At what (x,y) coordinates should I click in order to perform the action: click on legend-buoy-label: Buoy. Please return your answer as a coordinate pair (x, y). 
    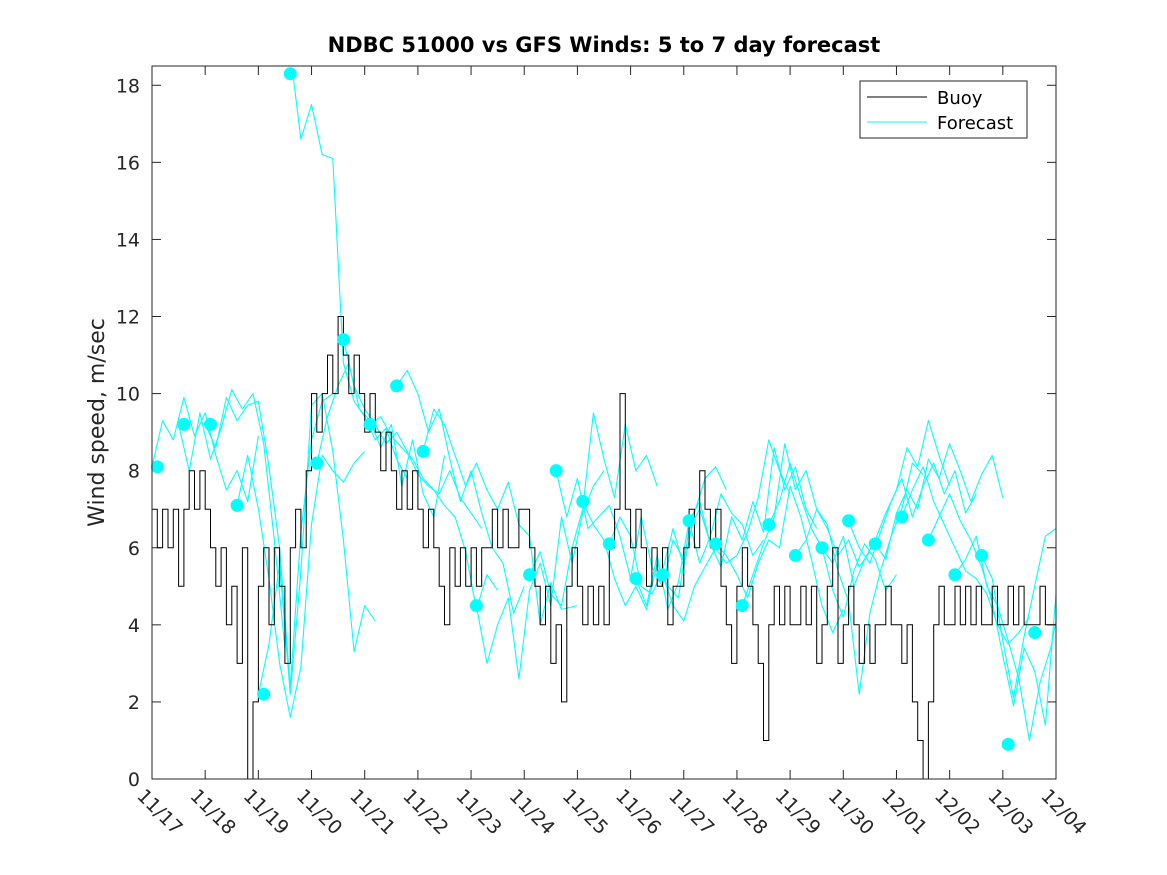
    Looking at the image, I should click on (960, 98).